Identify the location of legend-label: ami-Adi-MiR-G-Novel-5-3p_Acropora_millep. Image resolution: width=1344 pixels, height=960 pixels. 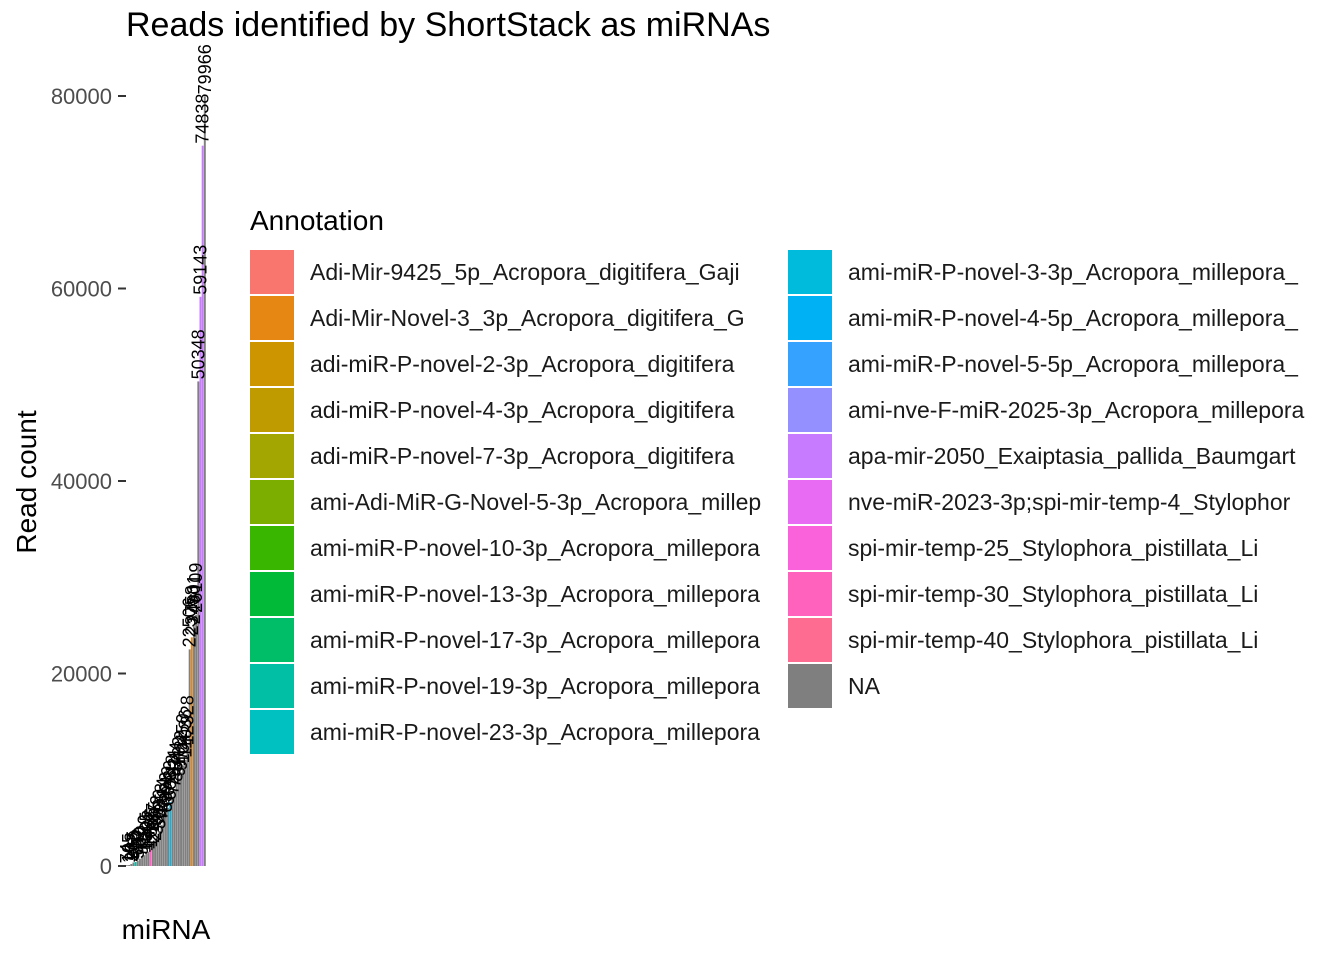
(536, 502).